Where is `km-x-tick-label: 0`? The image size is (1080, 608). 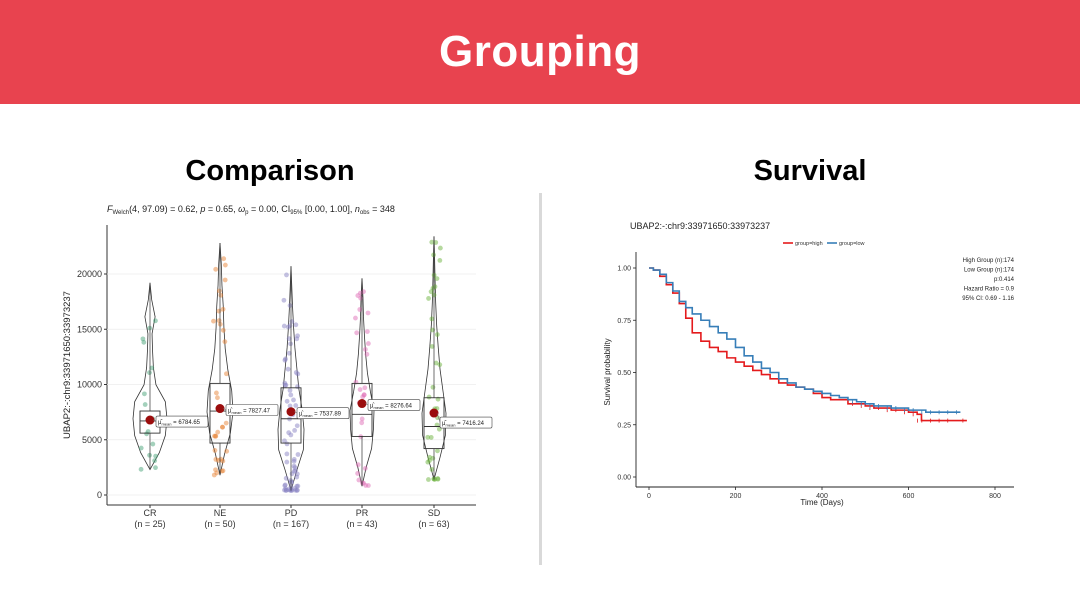
km-x-tick-label: 0 is located at coordinates (649, 496).